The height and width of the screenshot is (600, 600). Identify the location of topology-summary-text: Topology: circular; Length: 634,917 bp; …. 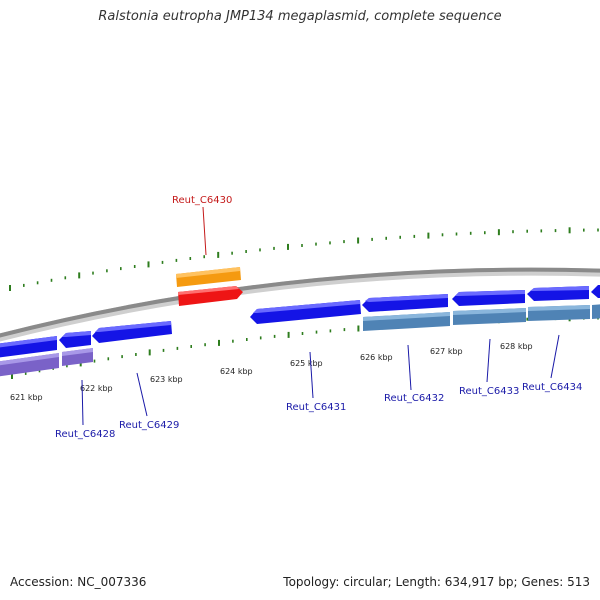
(436, 582).